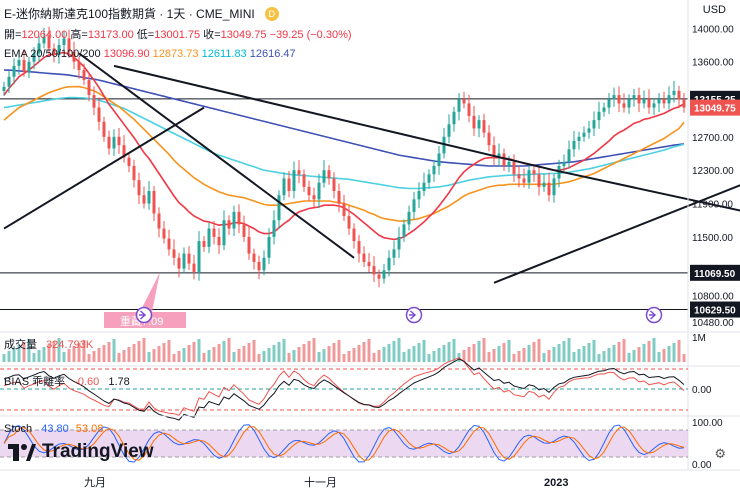 The height and width of the screenshot is (496, 740). I want to click on time-axis: 九月十一月2023三月五月, so click(370, 479).